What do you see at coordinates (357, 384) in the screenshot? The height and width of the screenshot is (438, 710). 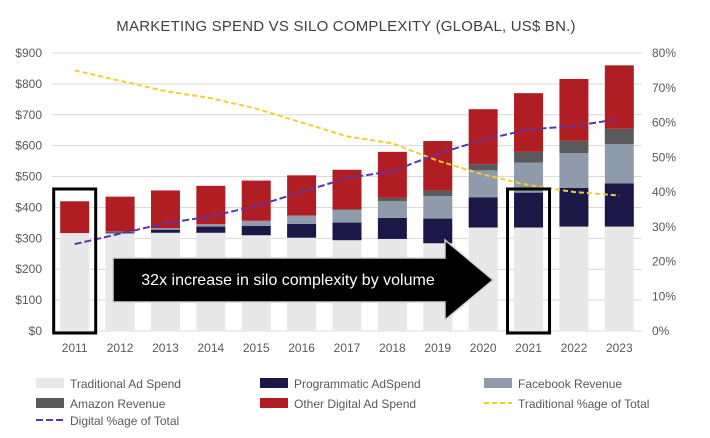 I see `legend-label: Programmatic AdSpend` at bounding box center [357, 384].